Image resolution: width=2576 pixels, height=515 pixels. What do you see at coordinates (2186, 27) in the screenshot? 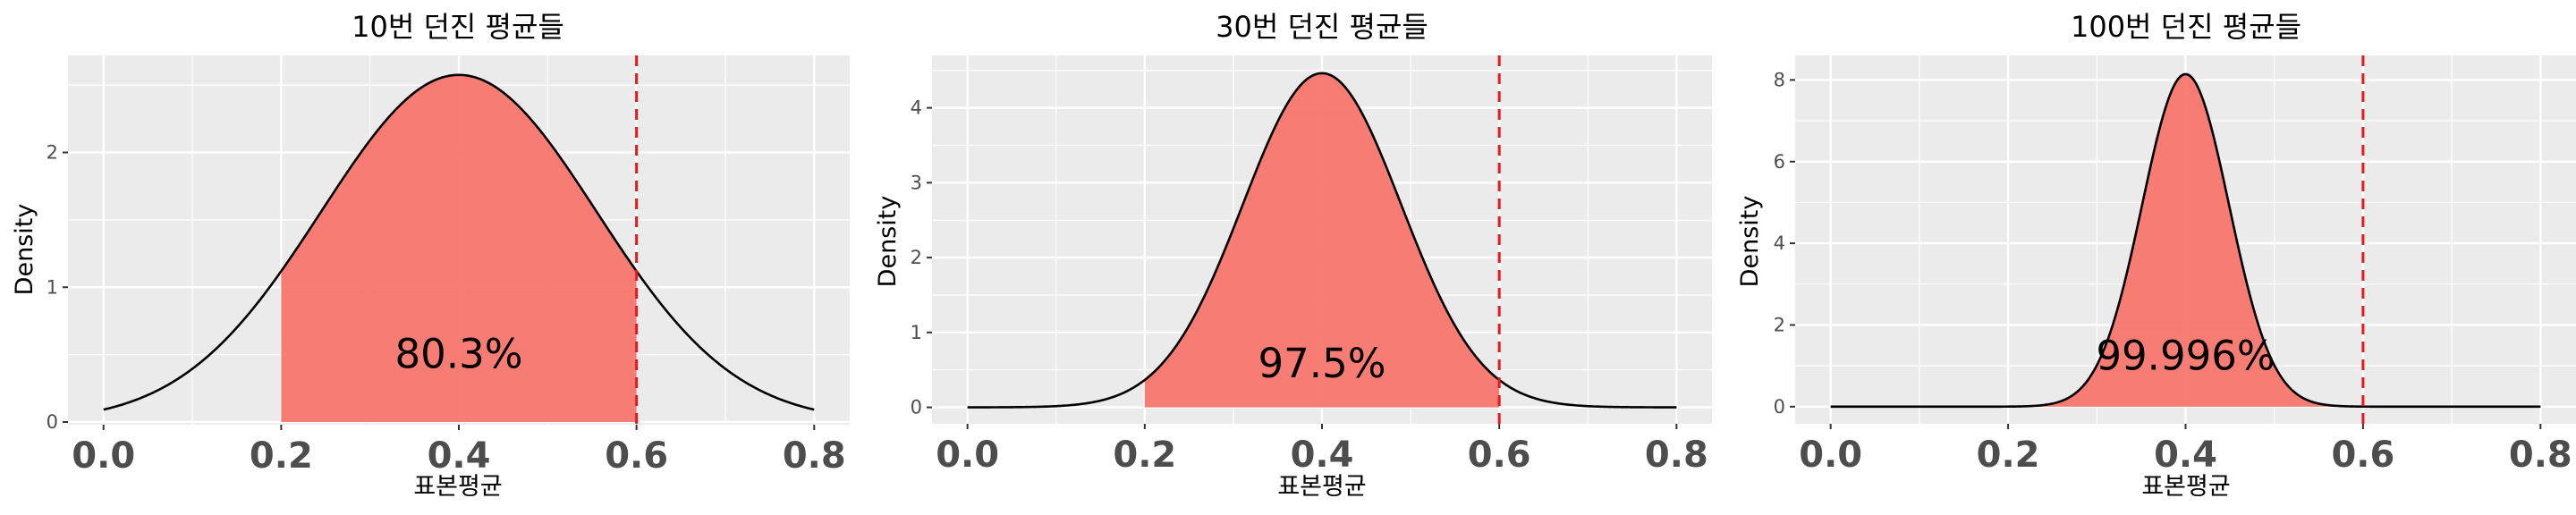
I see `chart-title: 100번 던진 평균들` at bounding box center [2186, 27].